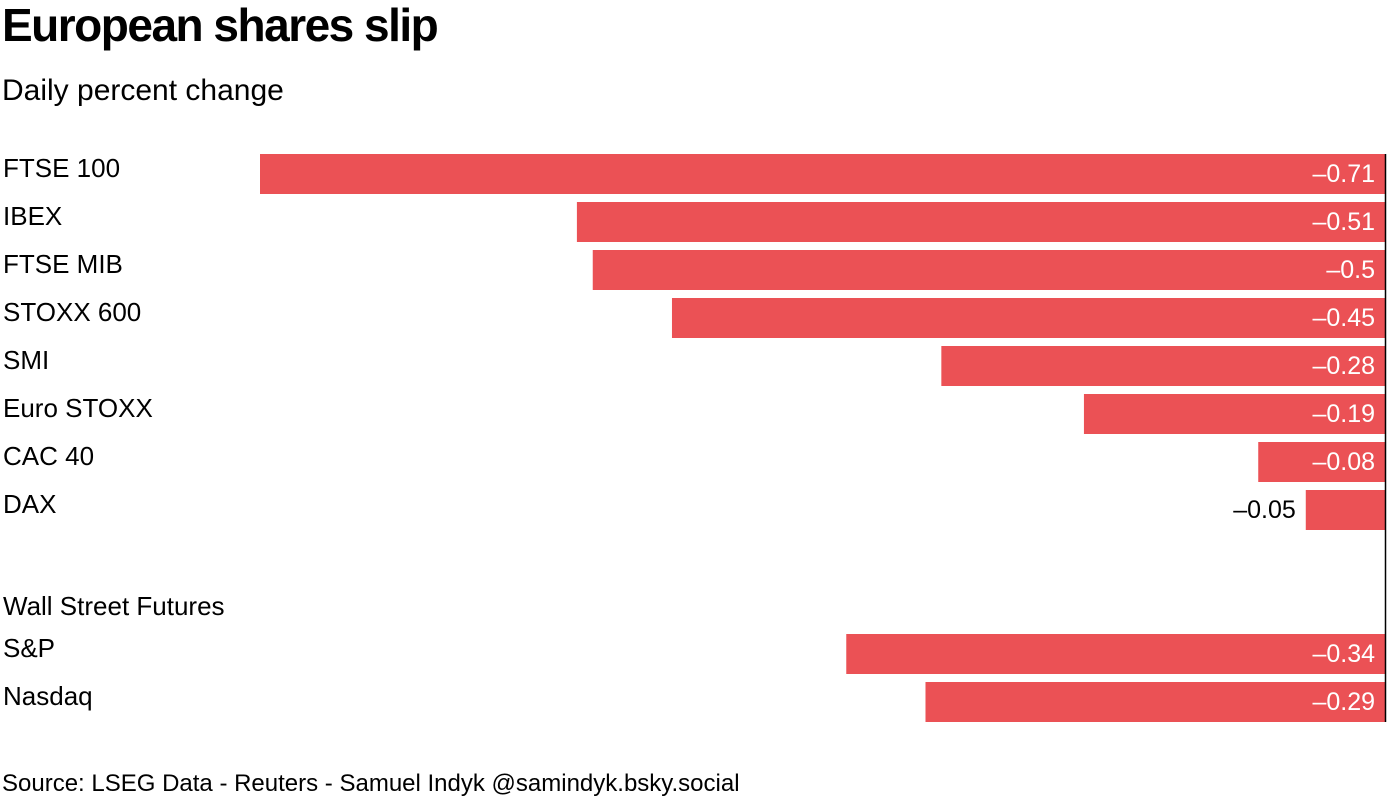  What do you see at coordinates (143, 90) in the screenshot?
I see `chart-subtitle: Daily percent change` at bounding box center [143, 90].